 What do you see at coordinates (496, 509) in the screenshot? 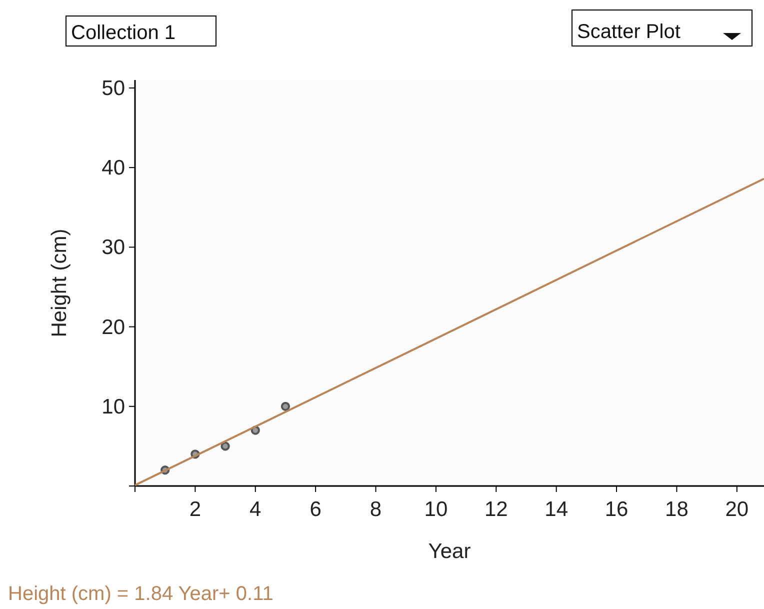
I see `x-tick-label: 12` at bounding box center [496, 509].